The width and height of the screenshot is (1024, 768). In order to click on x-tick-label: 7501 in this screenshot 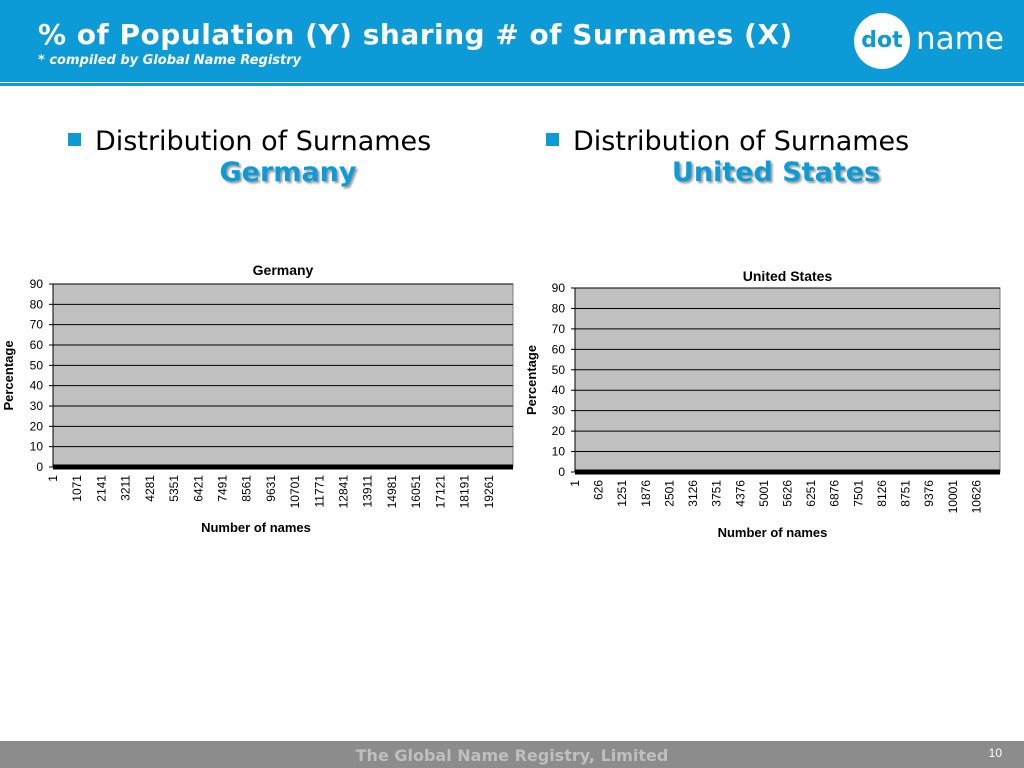, I will do `click(858, 493)`.